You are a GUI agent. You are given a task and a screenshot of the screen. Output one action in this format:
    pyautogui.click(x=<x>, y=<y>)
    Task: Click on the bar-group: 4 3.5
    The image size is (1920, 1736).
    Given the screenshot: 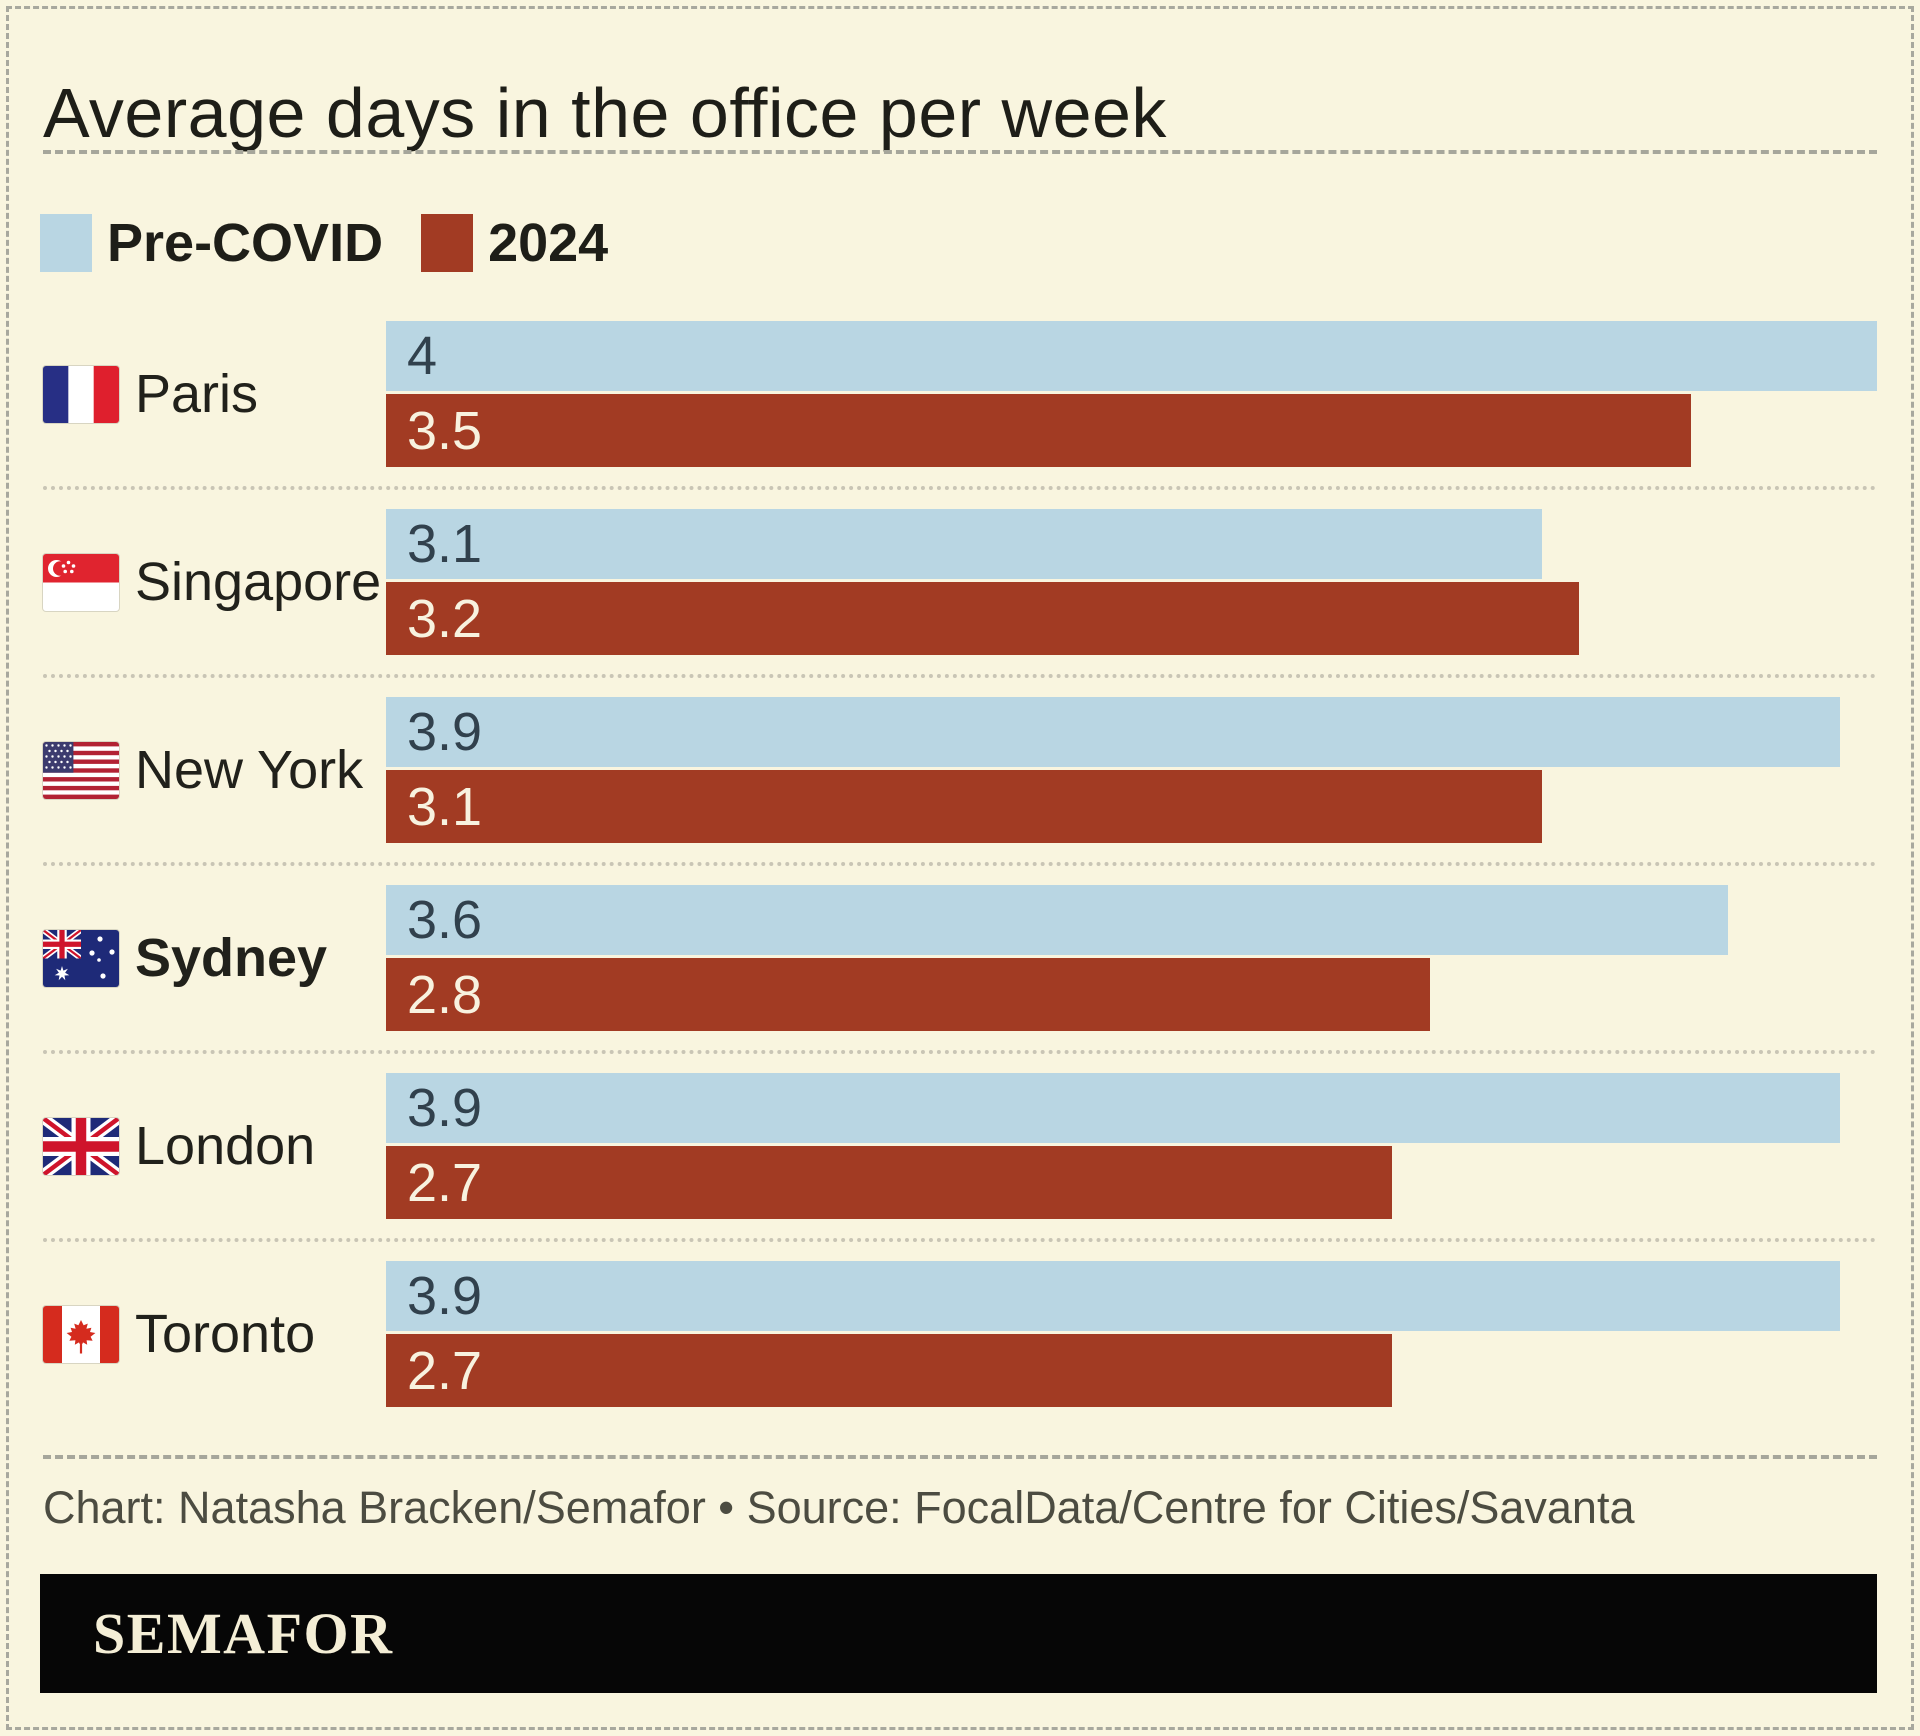 What is the action you would take?
    pyautogui.click(x=1131, y=394)
    